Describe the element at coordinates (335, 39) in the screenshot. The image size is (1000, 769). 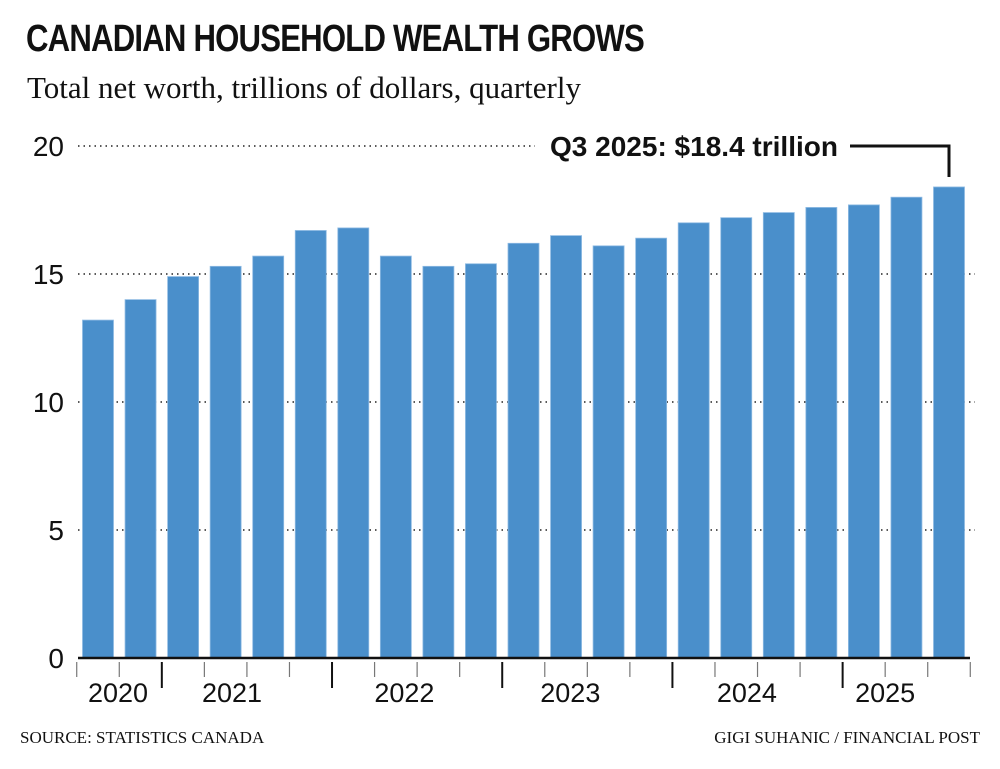
I see `chart-title: CANADIAN HOUSEHOLD WEALTH GROWS` at that location.